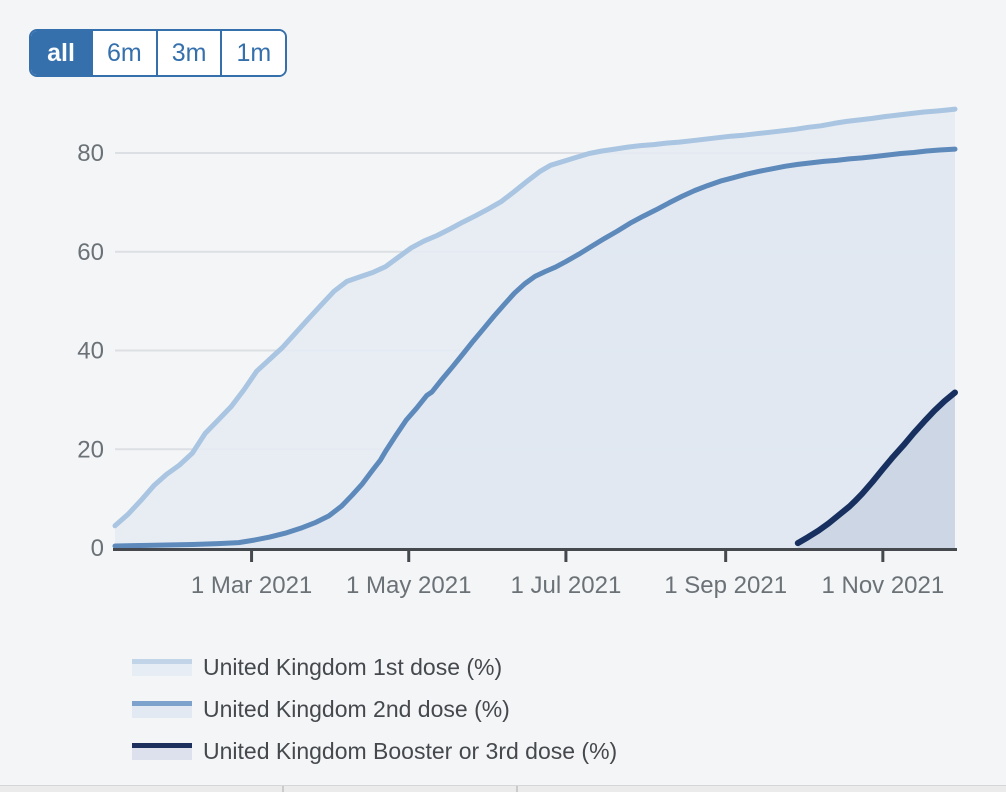  What do you see at coordinates (251, 585) in the screenshot?
I see `x-axis-label: 1 Mar 2021` at bounding box center [251, 585].